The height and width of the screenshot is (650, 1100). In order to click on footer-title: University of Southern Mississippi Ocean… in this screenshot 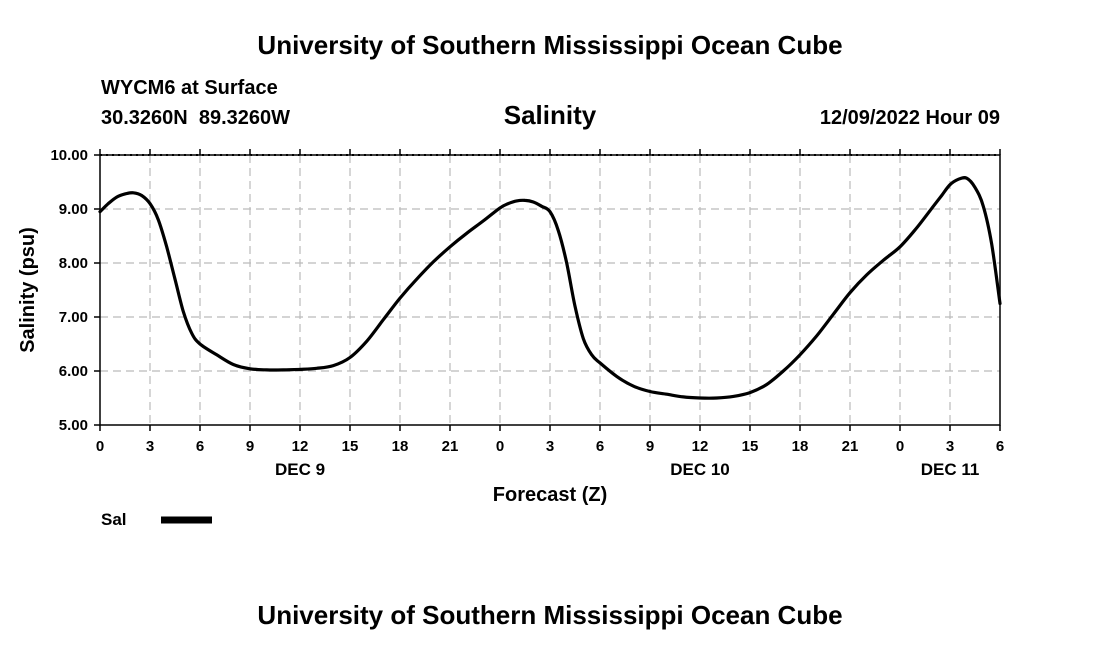, I will do `click(549, 615)`.